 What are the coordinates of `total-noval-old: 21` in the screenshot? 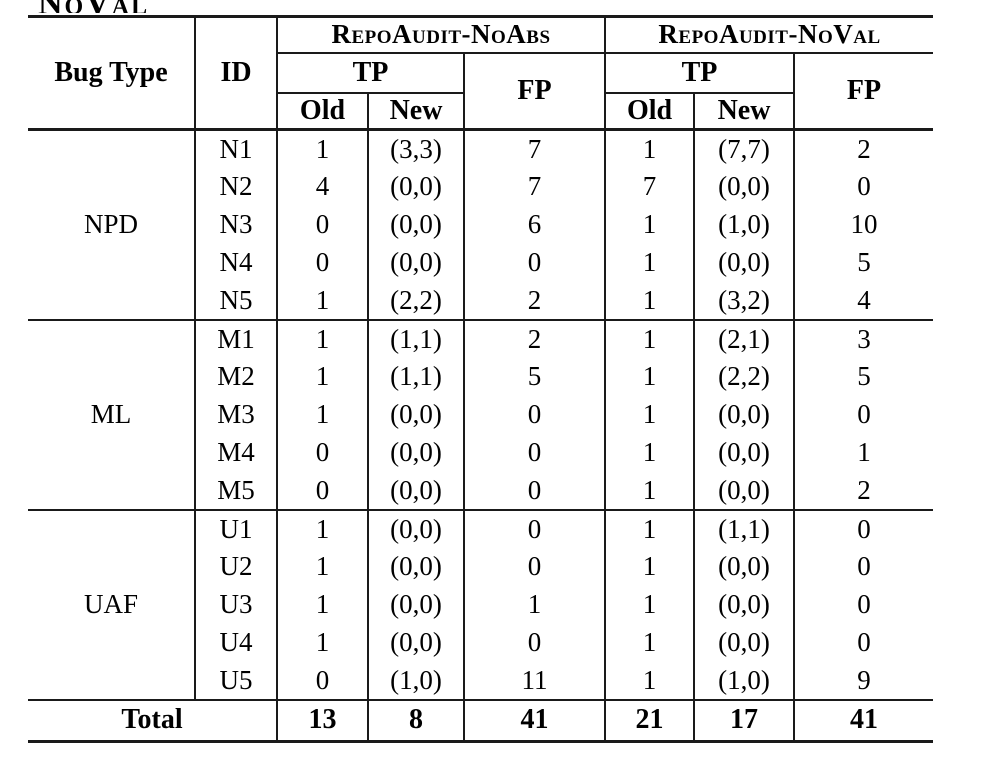 It's located at (649, 721).